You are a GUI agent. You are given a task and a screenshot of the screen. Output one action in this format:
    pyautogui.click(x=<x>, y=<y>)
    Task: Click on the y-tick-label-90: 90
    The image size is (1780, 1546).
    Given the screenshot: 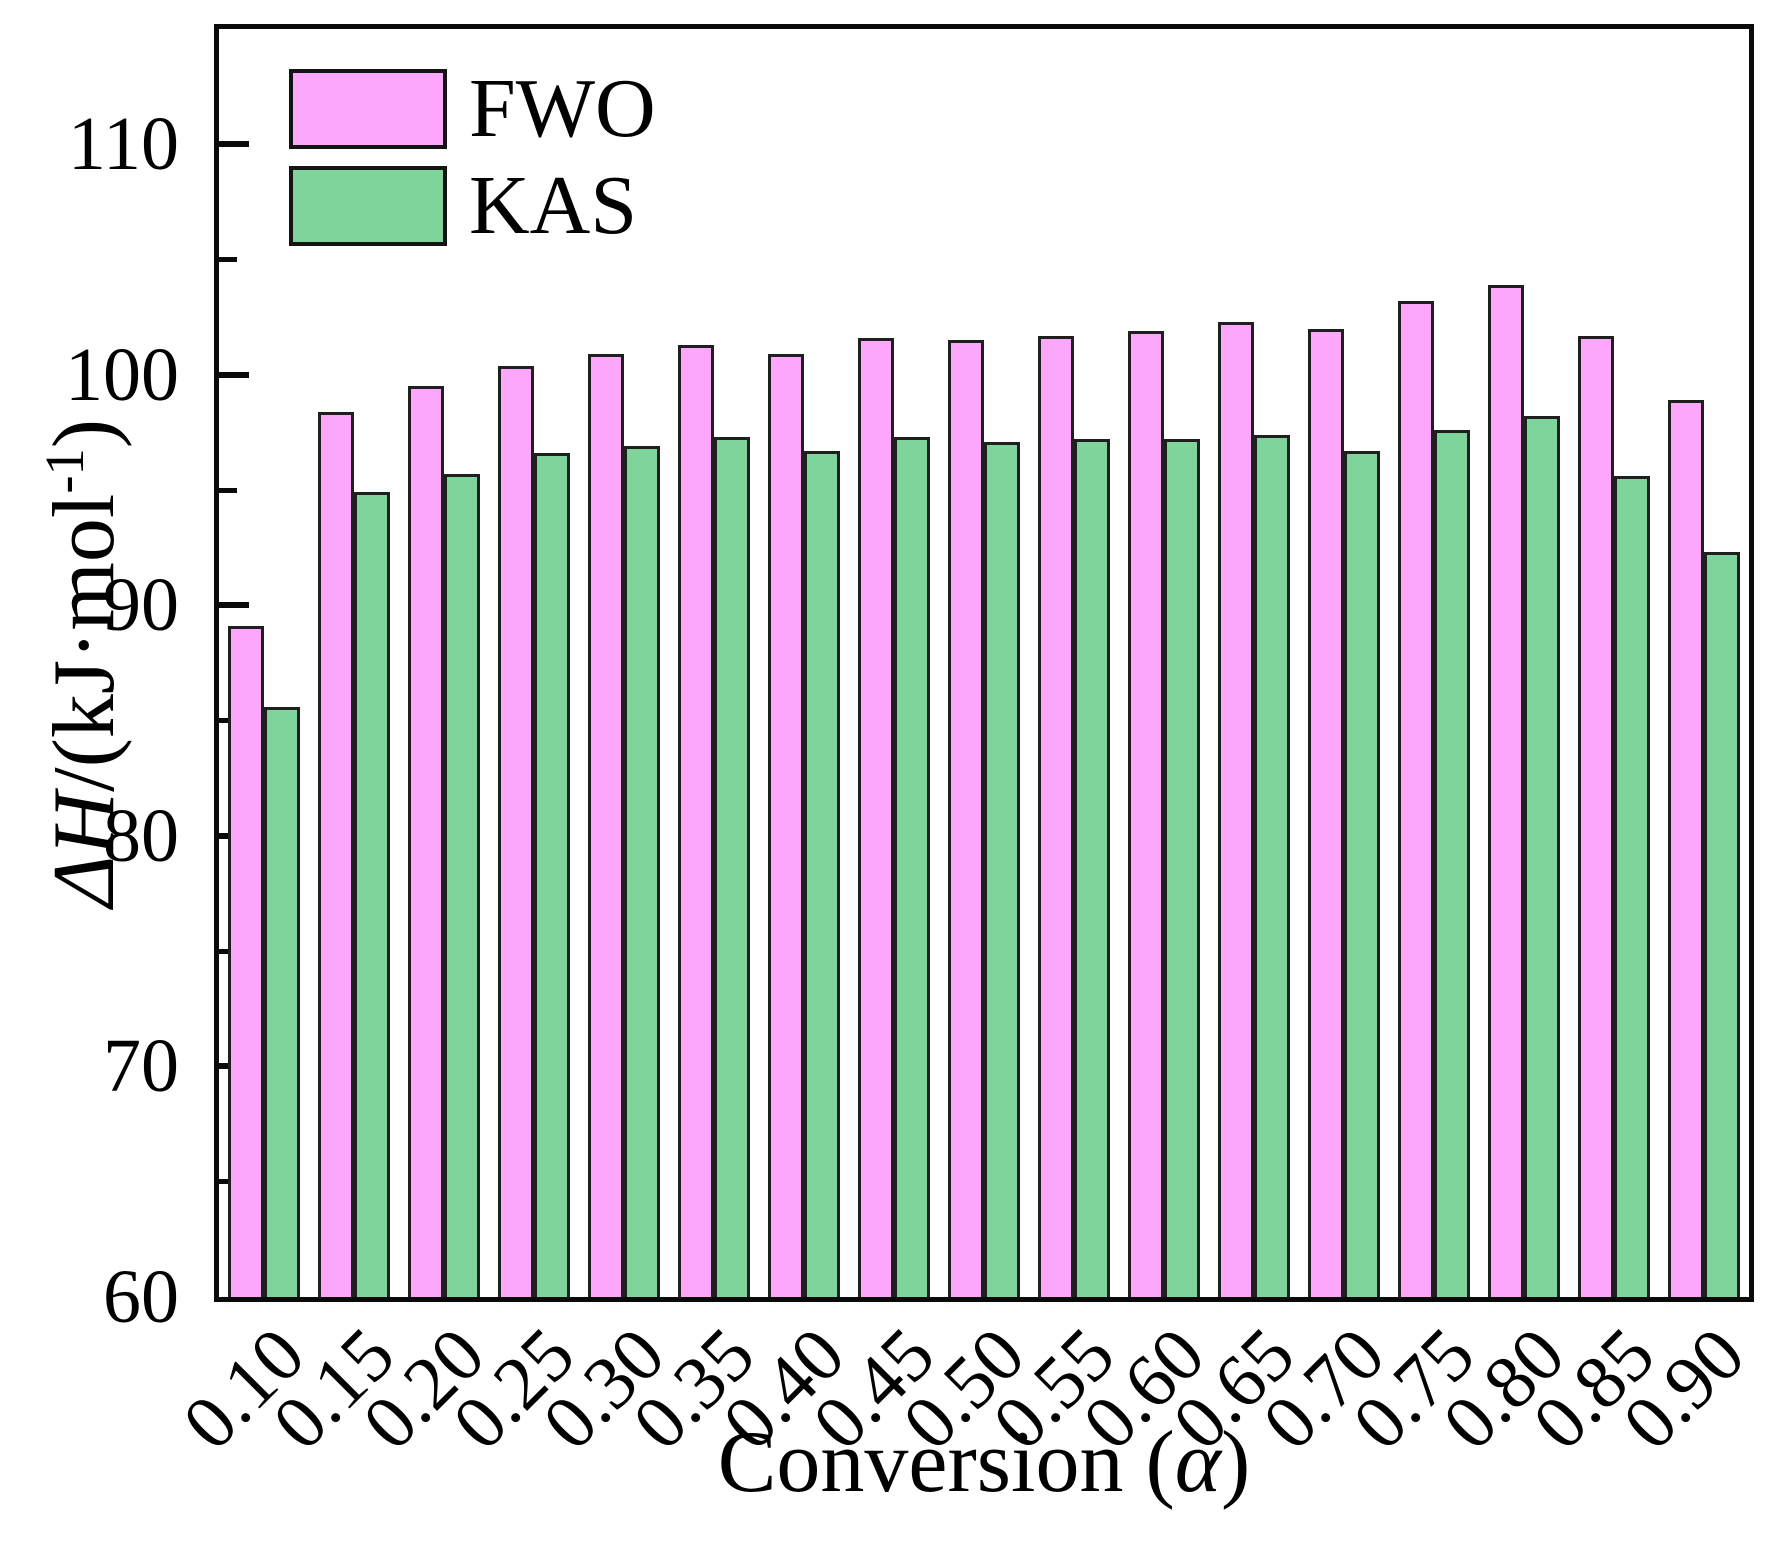 What is the action you would take?
    pyautogui.click(x=141, y=605)
    